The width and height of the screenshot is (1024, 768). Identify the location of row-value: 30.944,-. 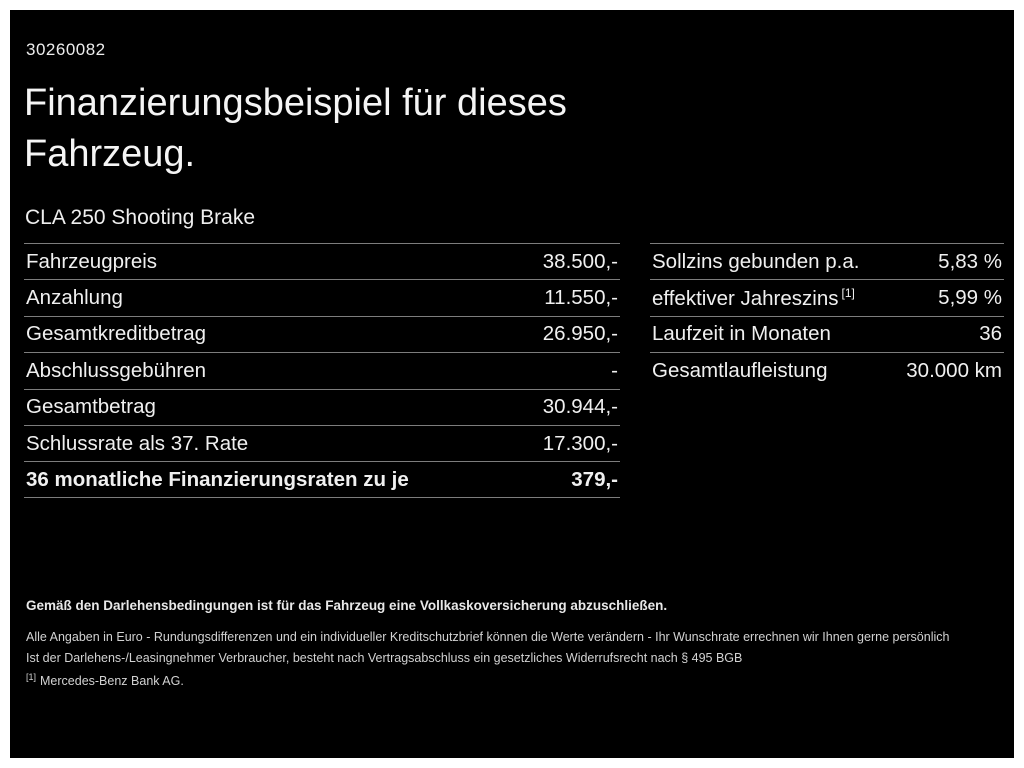
(580, 407).